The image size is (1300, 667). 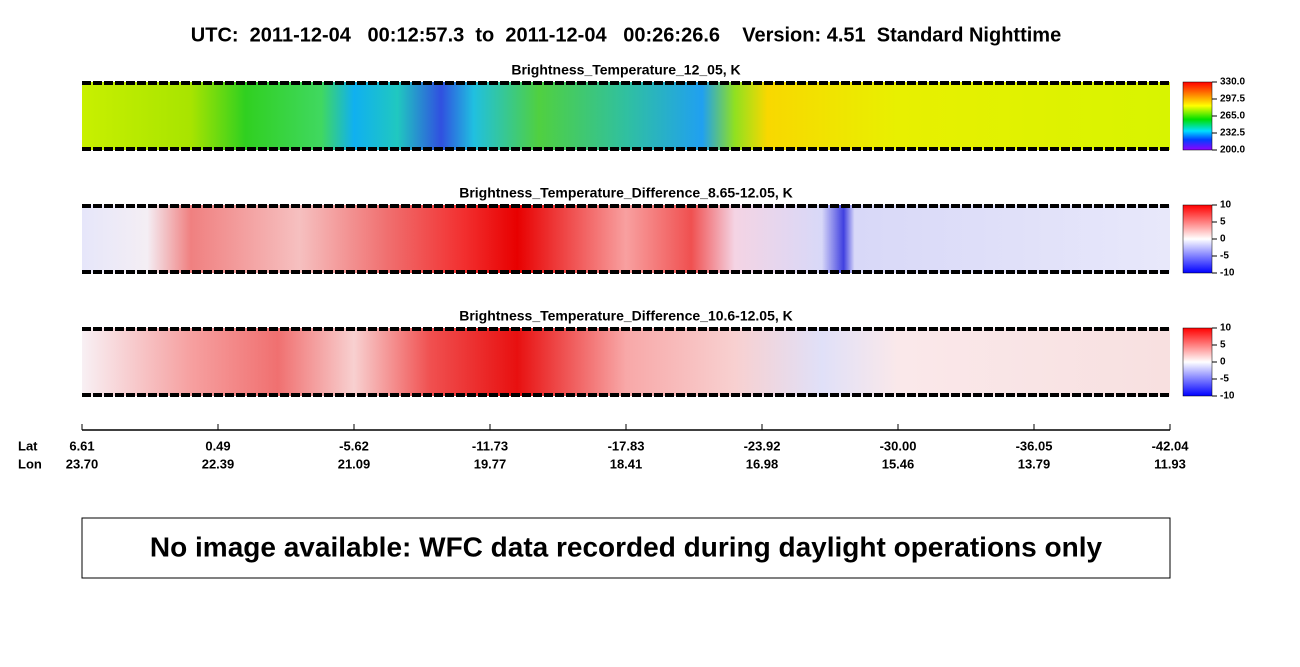 What do you see at coordinates (28, 445) in the screenshot?
I see `lat-label: Lat` at bounding box center [28, 445].